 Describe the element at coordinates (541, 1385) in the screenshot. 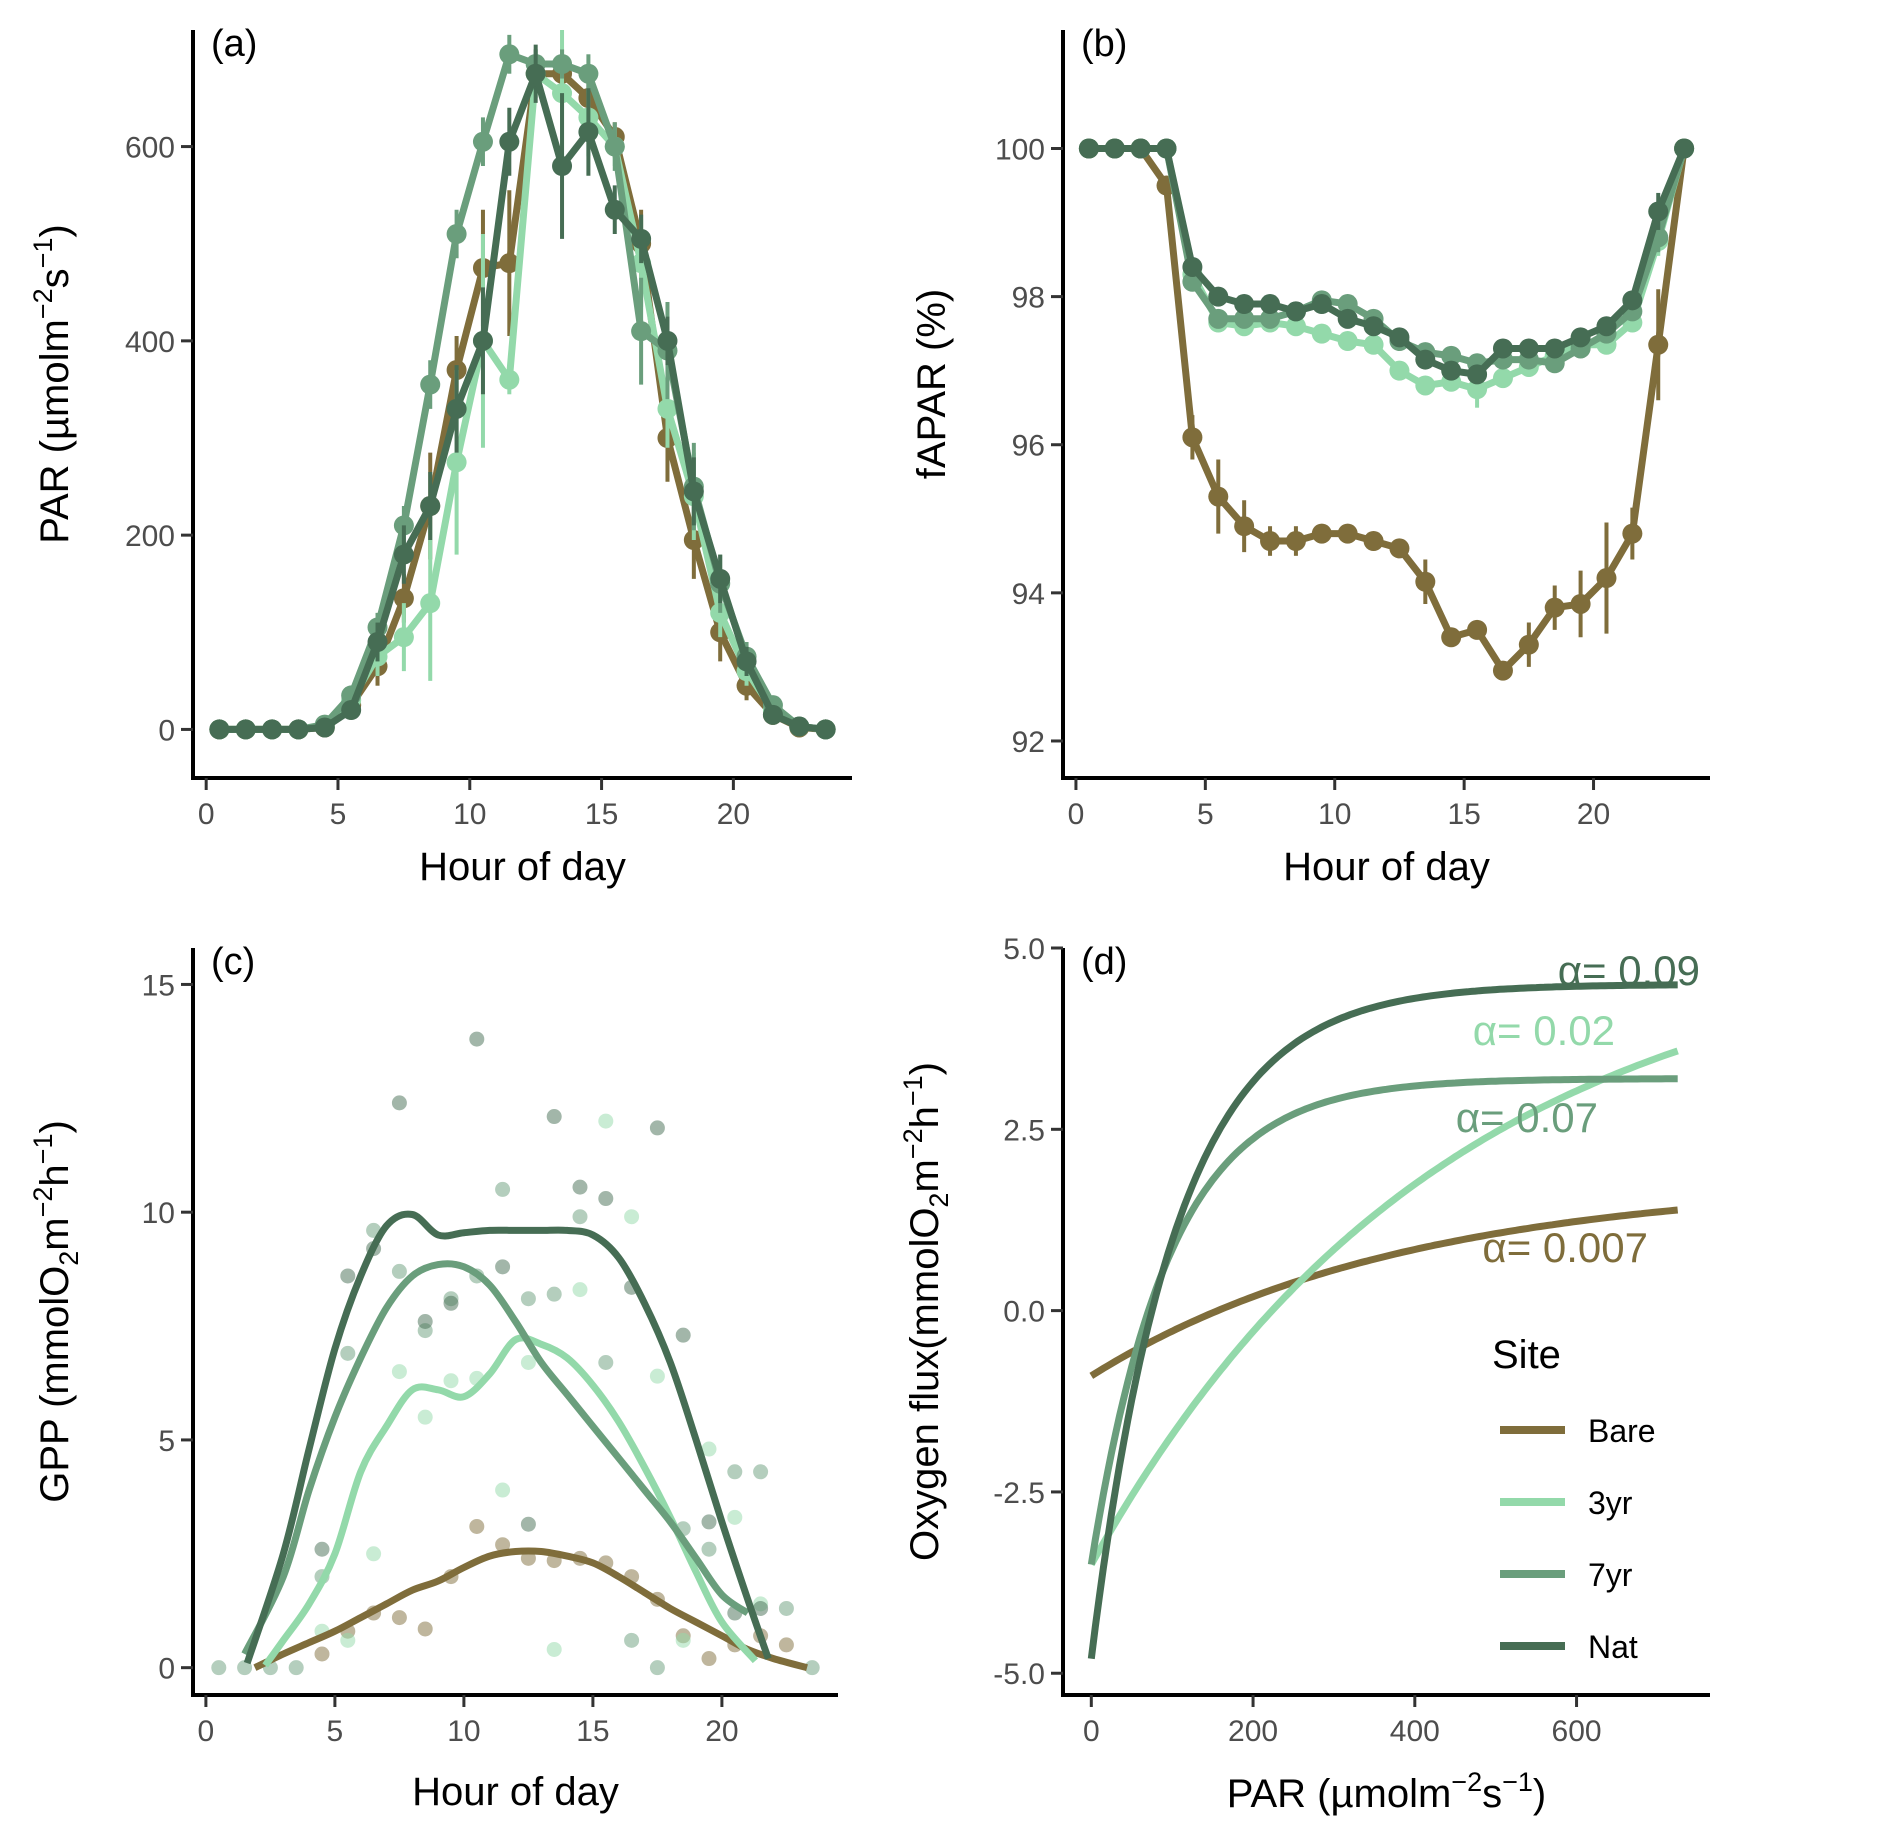

I see `points-3yr` at that location.